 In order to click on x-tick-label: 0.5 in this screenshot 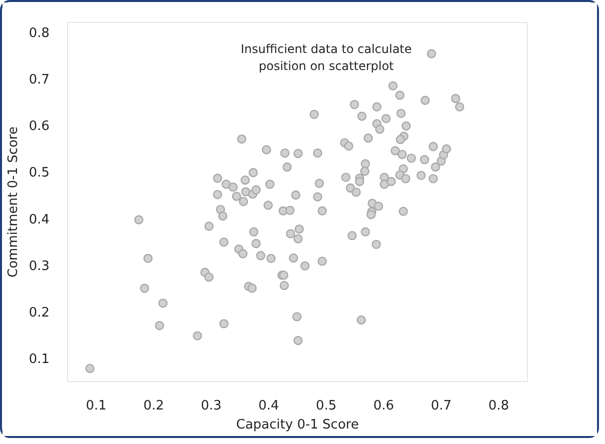, I will do `click(326, 406)`.